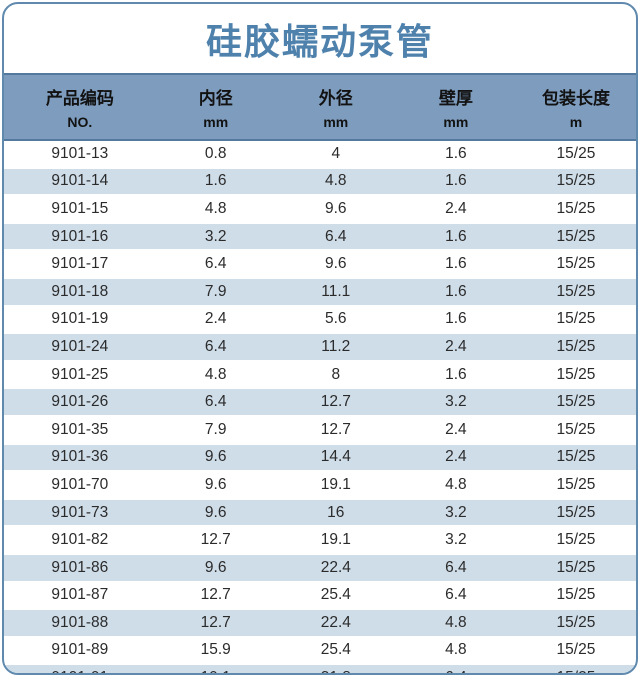 Image resolution: width=640 pixels, height=680 pixels. I want to click on cell-product-code: 9101-87, so click(80, 595).